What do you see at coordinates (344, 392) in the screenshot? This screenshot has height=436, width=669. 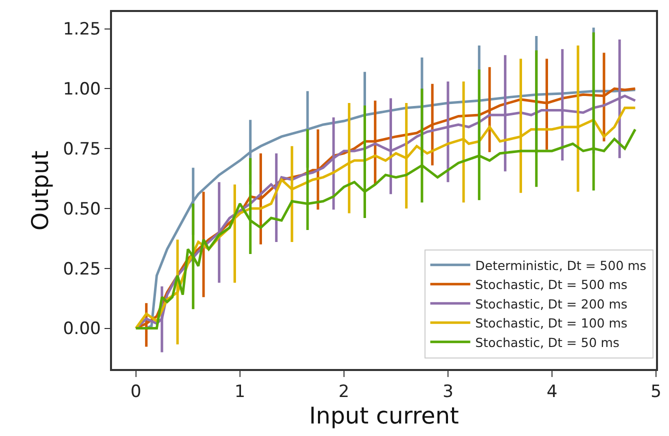 I see `x-tick-label: 2` at bounding box center [344, 392].